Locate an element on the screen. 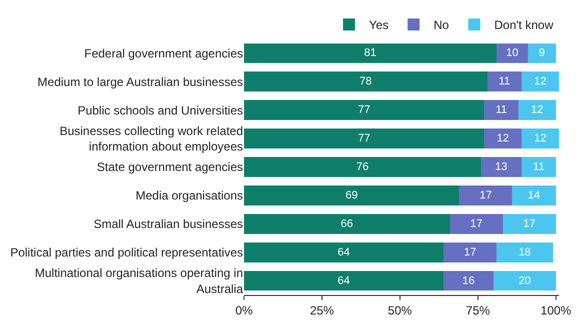 The width and height of the screenshot is (582, 327). legend-label: No is located at coordinates (442, 25).